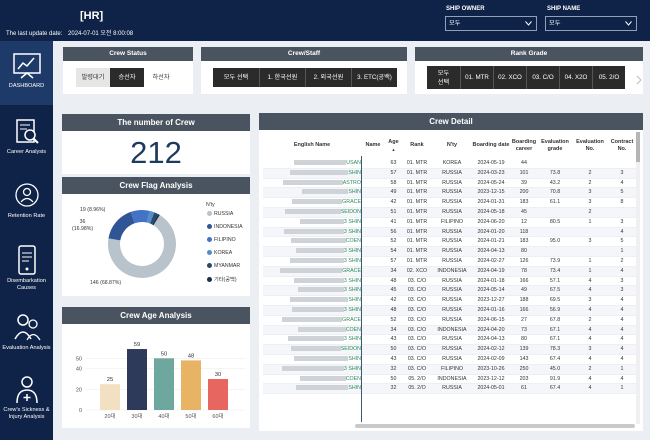 Image resolution: width=650 pixels, height=440 pixels. Describe the element at coordinates (555, 222) in the screenshot. I see `table-cell: 80.5` at that location.